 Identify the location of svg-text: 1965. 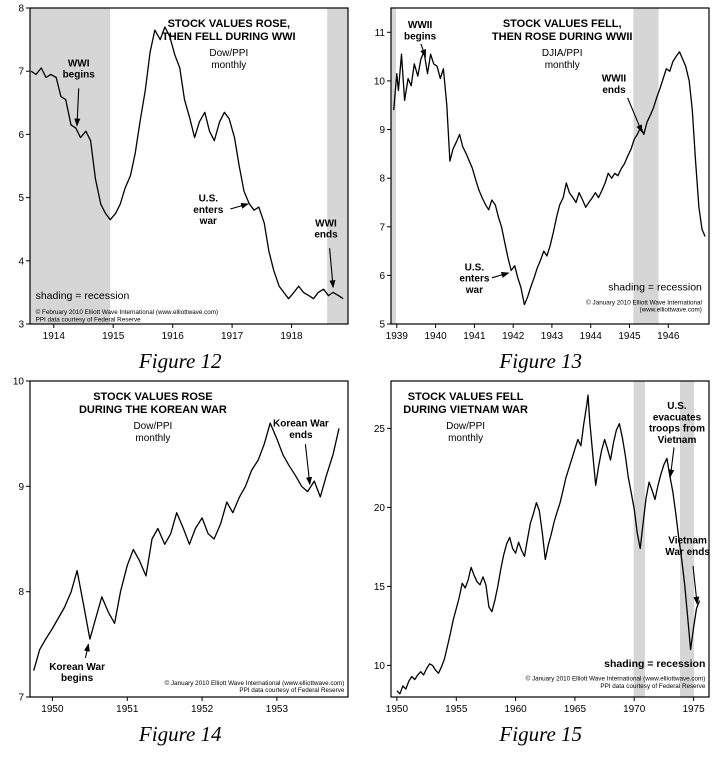
(574, 709).